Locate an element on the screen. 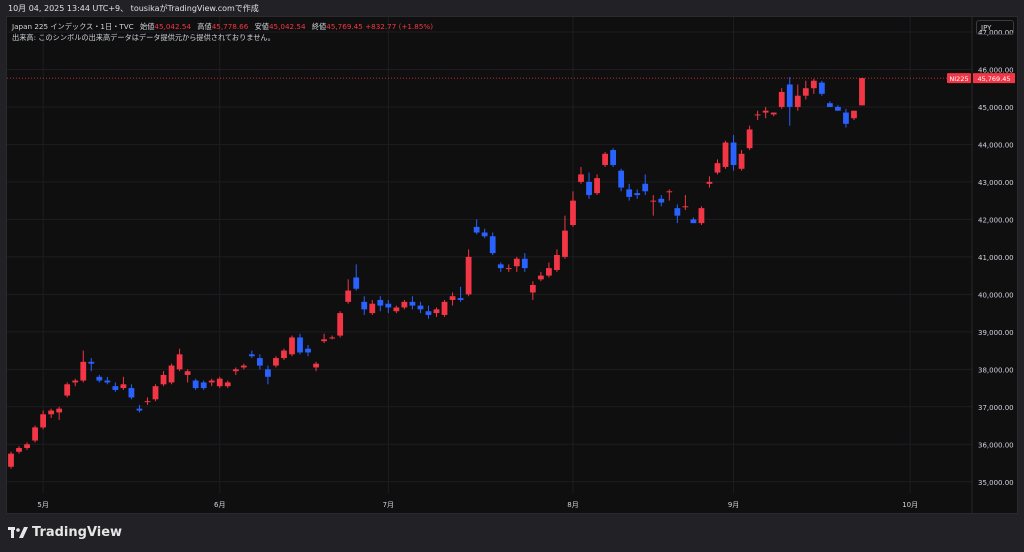 This screenshot has height=552, width=1024. symbol-marker: NI225 is located at coordinates (958, 79).